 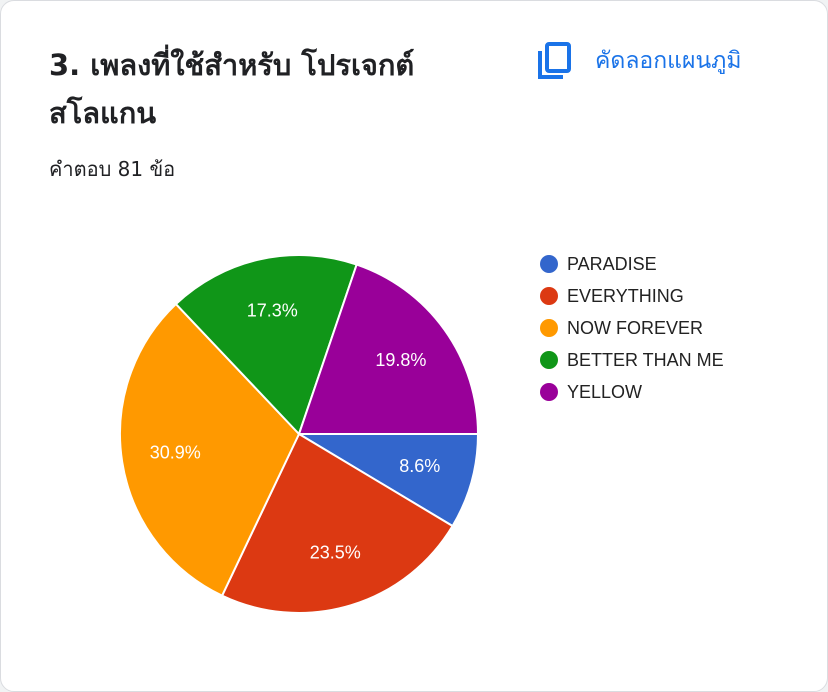 I want to click on legend-label: NOW FOREVER, so click(x=635, y=328).